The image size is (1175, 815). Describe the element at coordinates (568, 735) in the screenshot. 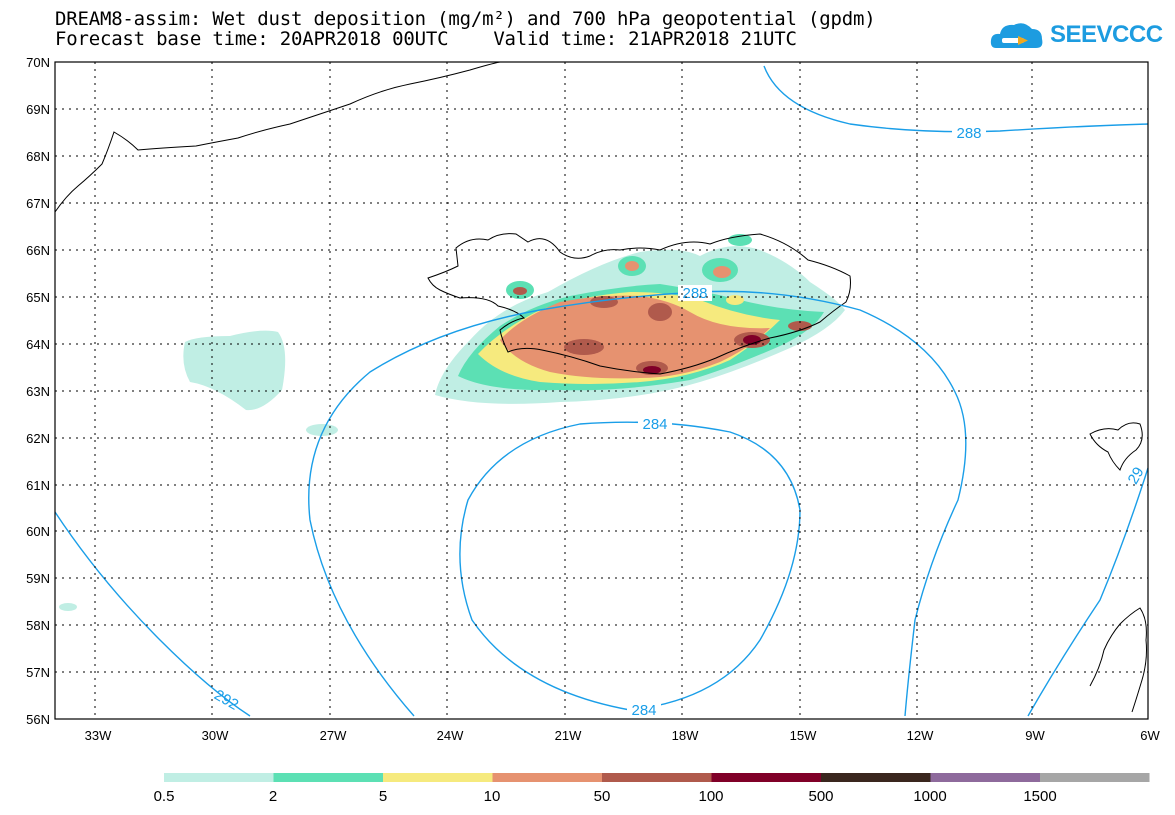

I see `lon-label-21w: 21W` at that location.